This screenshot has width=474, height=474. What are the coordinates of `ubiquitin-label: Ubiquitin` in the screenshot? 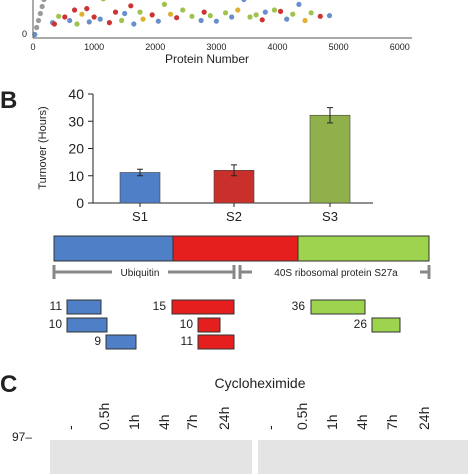 It's located at (140, 273).